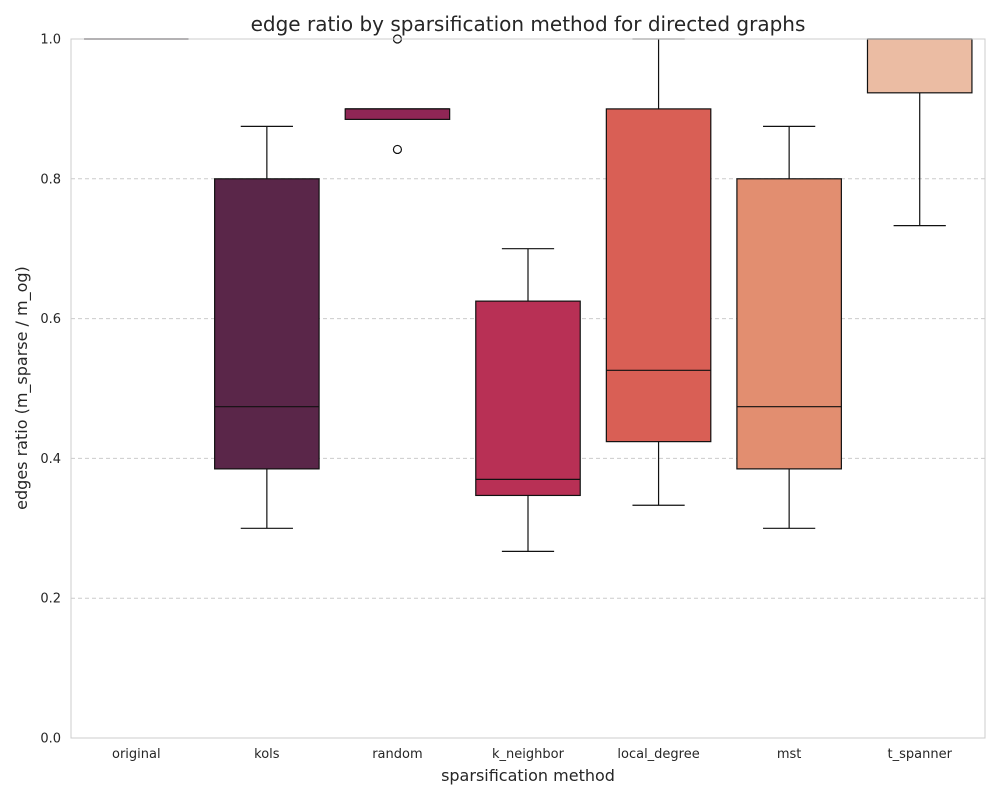 The height and width of the screenshot is (800, 1000). Describe the element at coordinates (397, 754) in the screenshot. I see `x-tick-label: random` at that location.